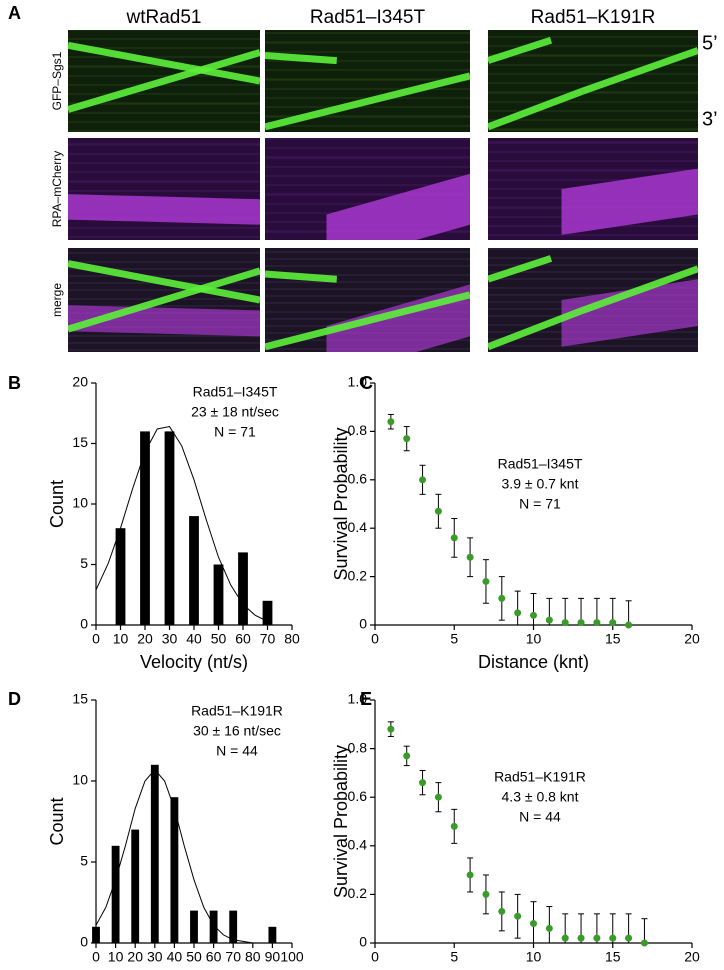  Describe the element at coordinates (57, 80) in the screenshot. I see `row-label: GFP–Sgs1` at that location.